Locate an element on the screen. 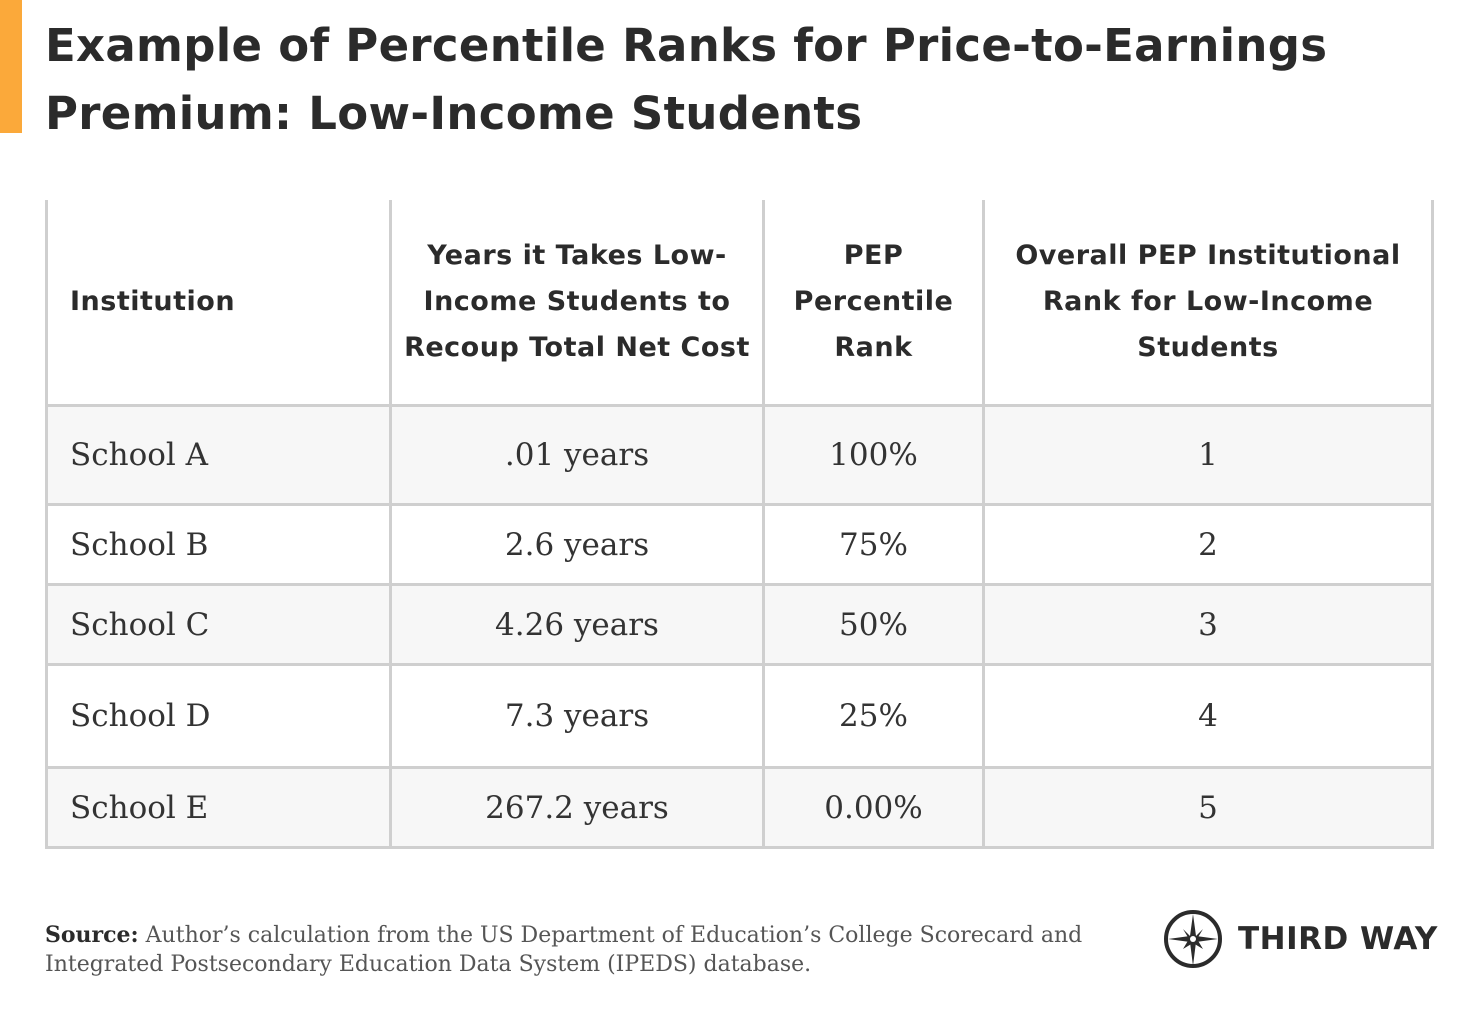  cell-pep-percentile: 50% is located at coordinates (873, 624).